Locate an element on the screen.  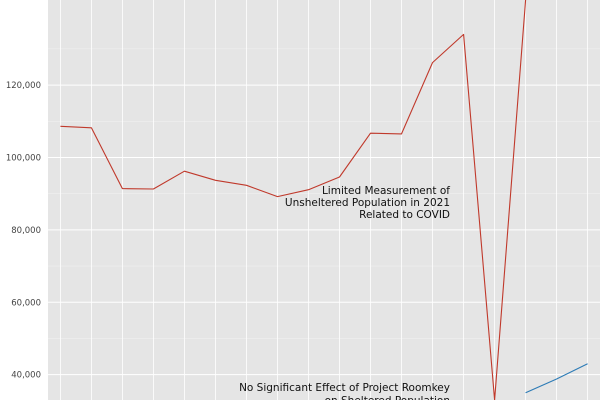
y-tick-label: 120,000 is located at coordinates (23, 86).